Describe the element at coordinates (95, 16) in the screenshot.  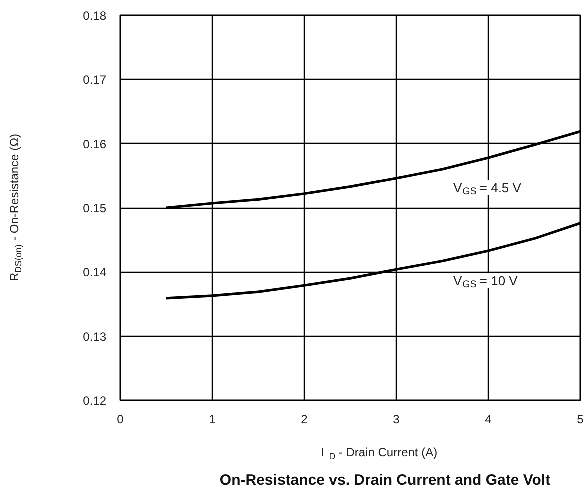
I see `y-tick-label: 0.18` at that location.